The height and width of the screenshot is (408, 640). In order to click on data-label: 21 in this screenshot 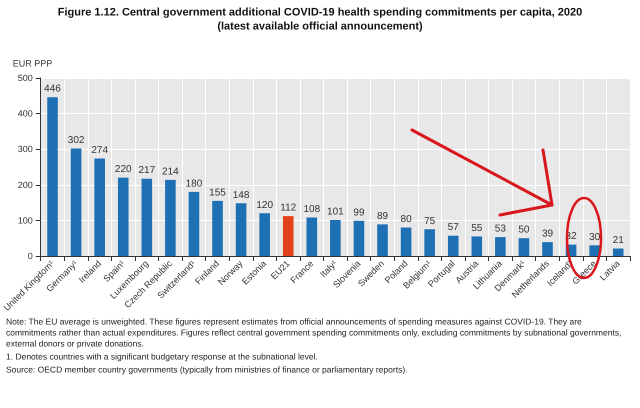, I will do `click(618, 240)`.